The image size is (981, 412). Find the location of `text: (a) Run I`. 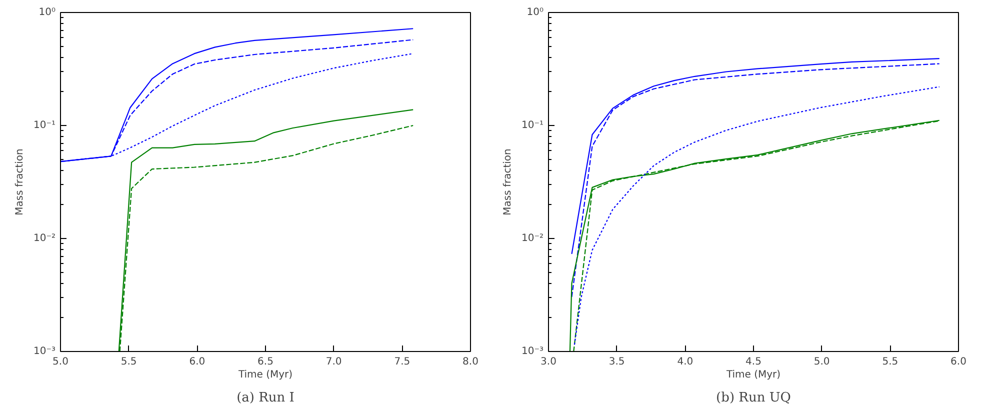

text: (a) Run I is located at coordinates (265, 398).